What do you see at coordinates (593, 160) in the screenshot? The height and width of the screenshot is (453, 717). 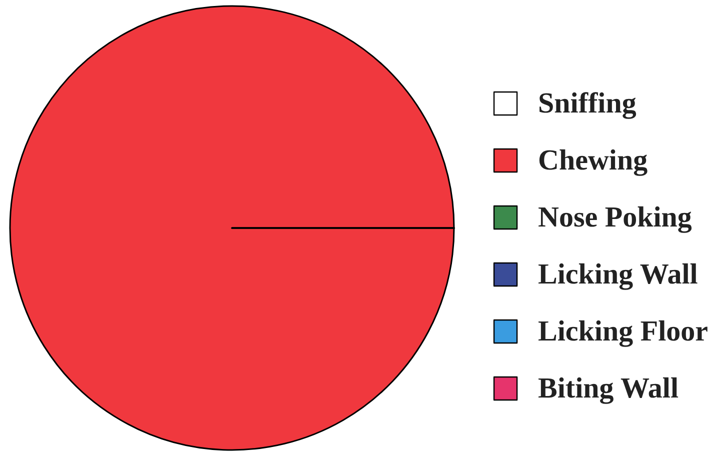 I see `legend-label: Chewing` at bounding box center [593, 160].